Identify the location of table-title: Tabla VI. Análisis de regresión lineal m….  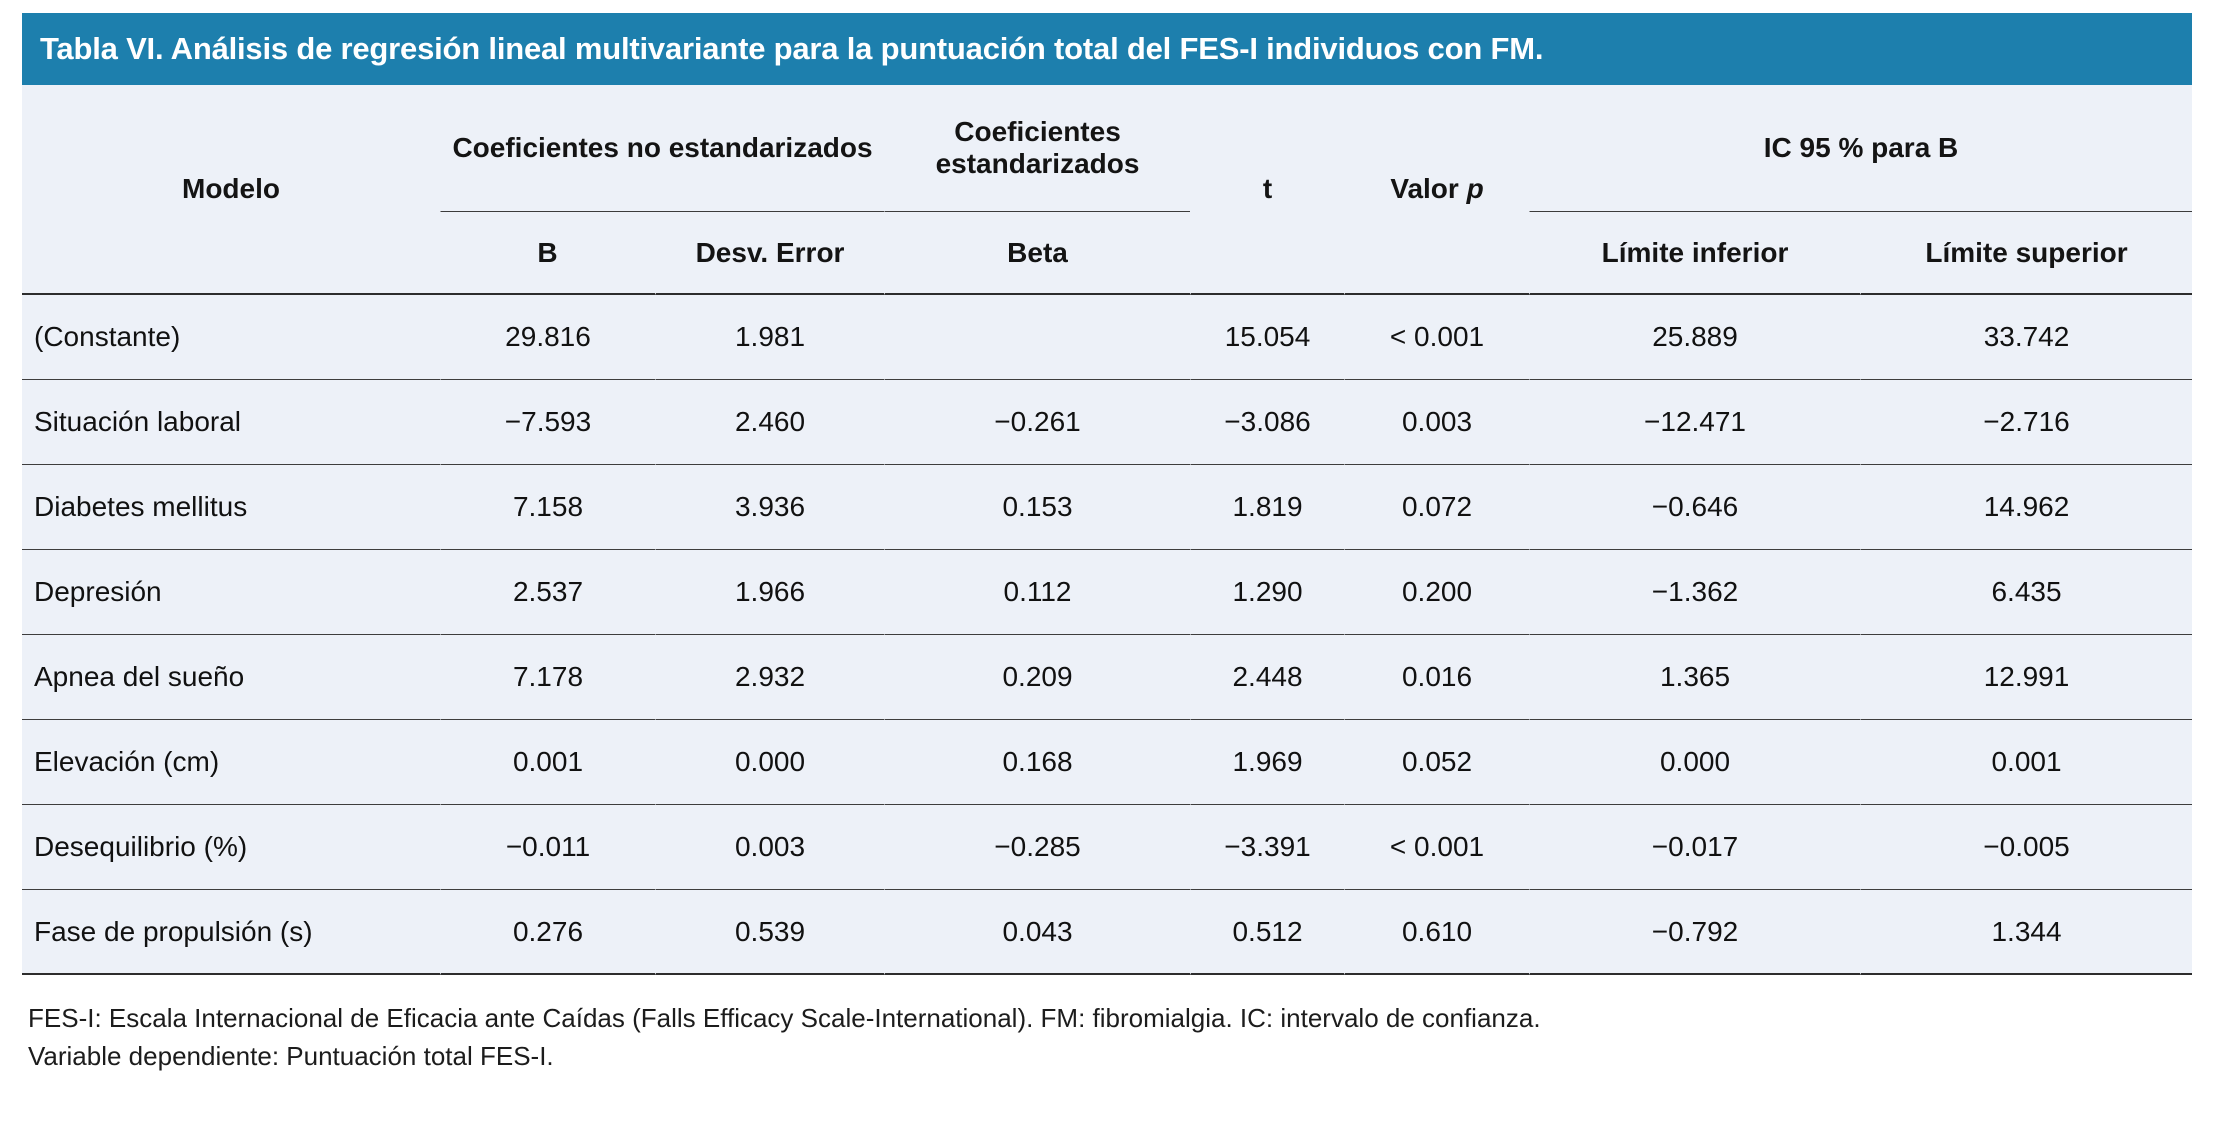
(792, 48).